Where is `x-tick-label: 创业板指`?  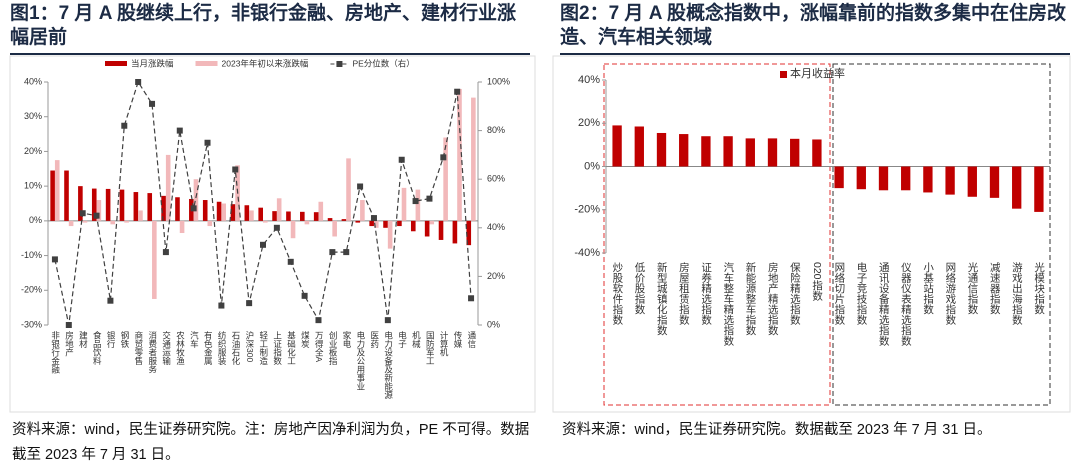
x-tick-label: 创业板指 is located at coordinates (333, 348).